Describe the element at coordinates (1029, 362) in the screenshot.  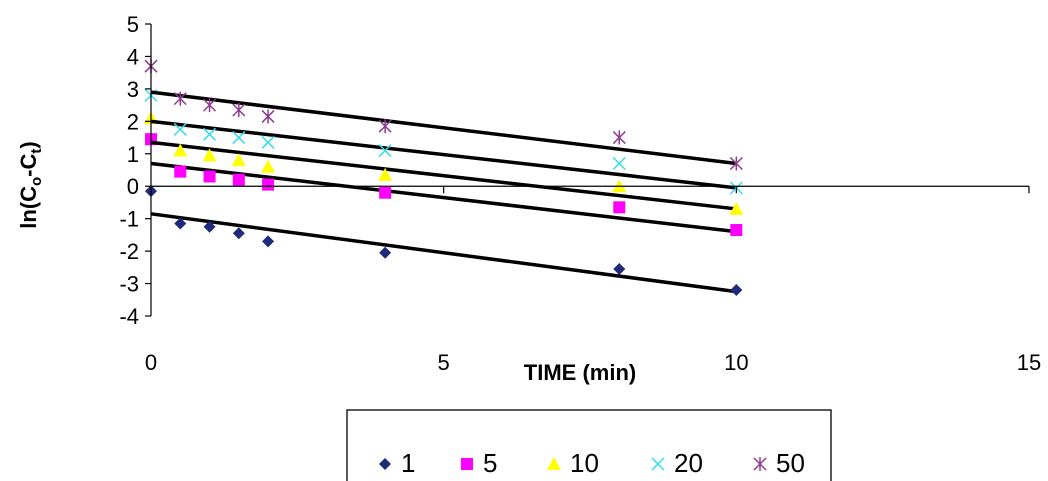
I see `x-tick-label: 15` at that location.